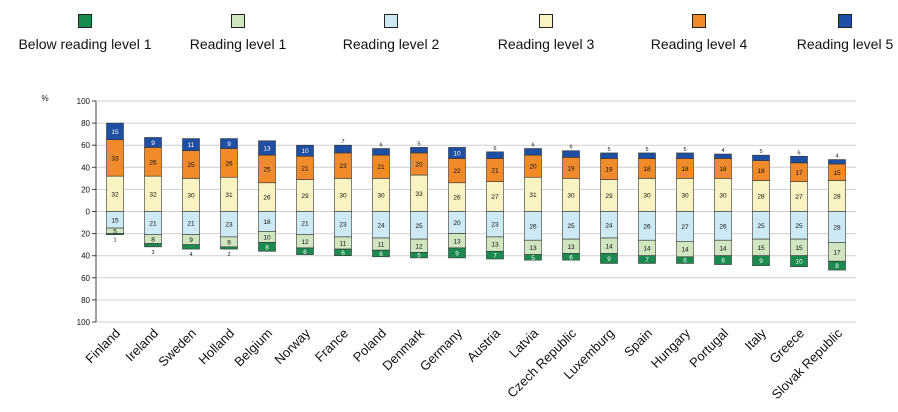 This screenshot has height=412, width=898. I want to click on legend-item-level-2: Reading level 2, so click(391, 33).